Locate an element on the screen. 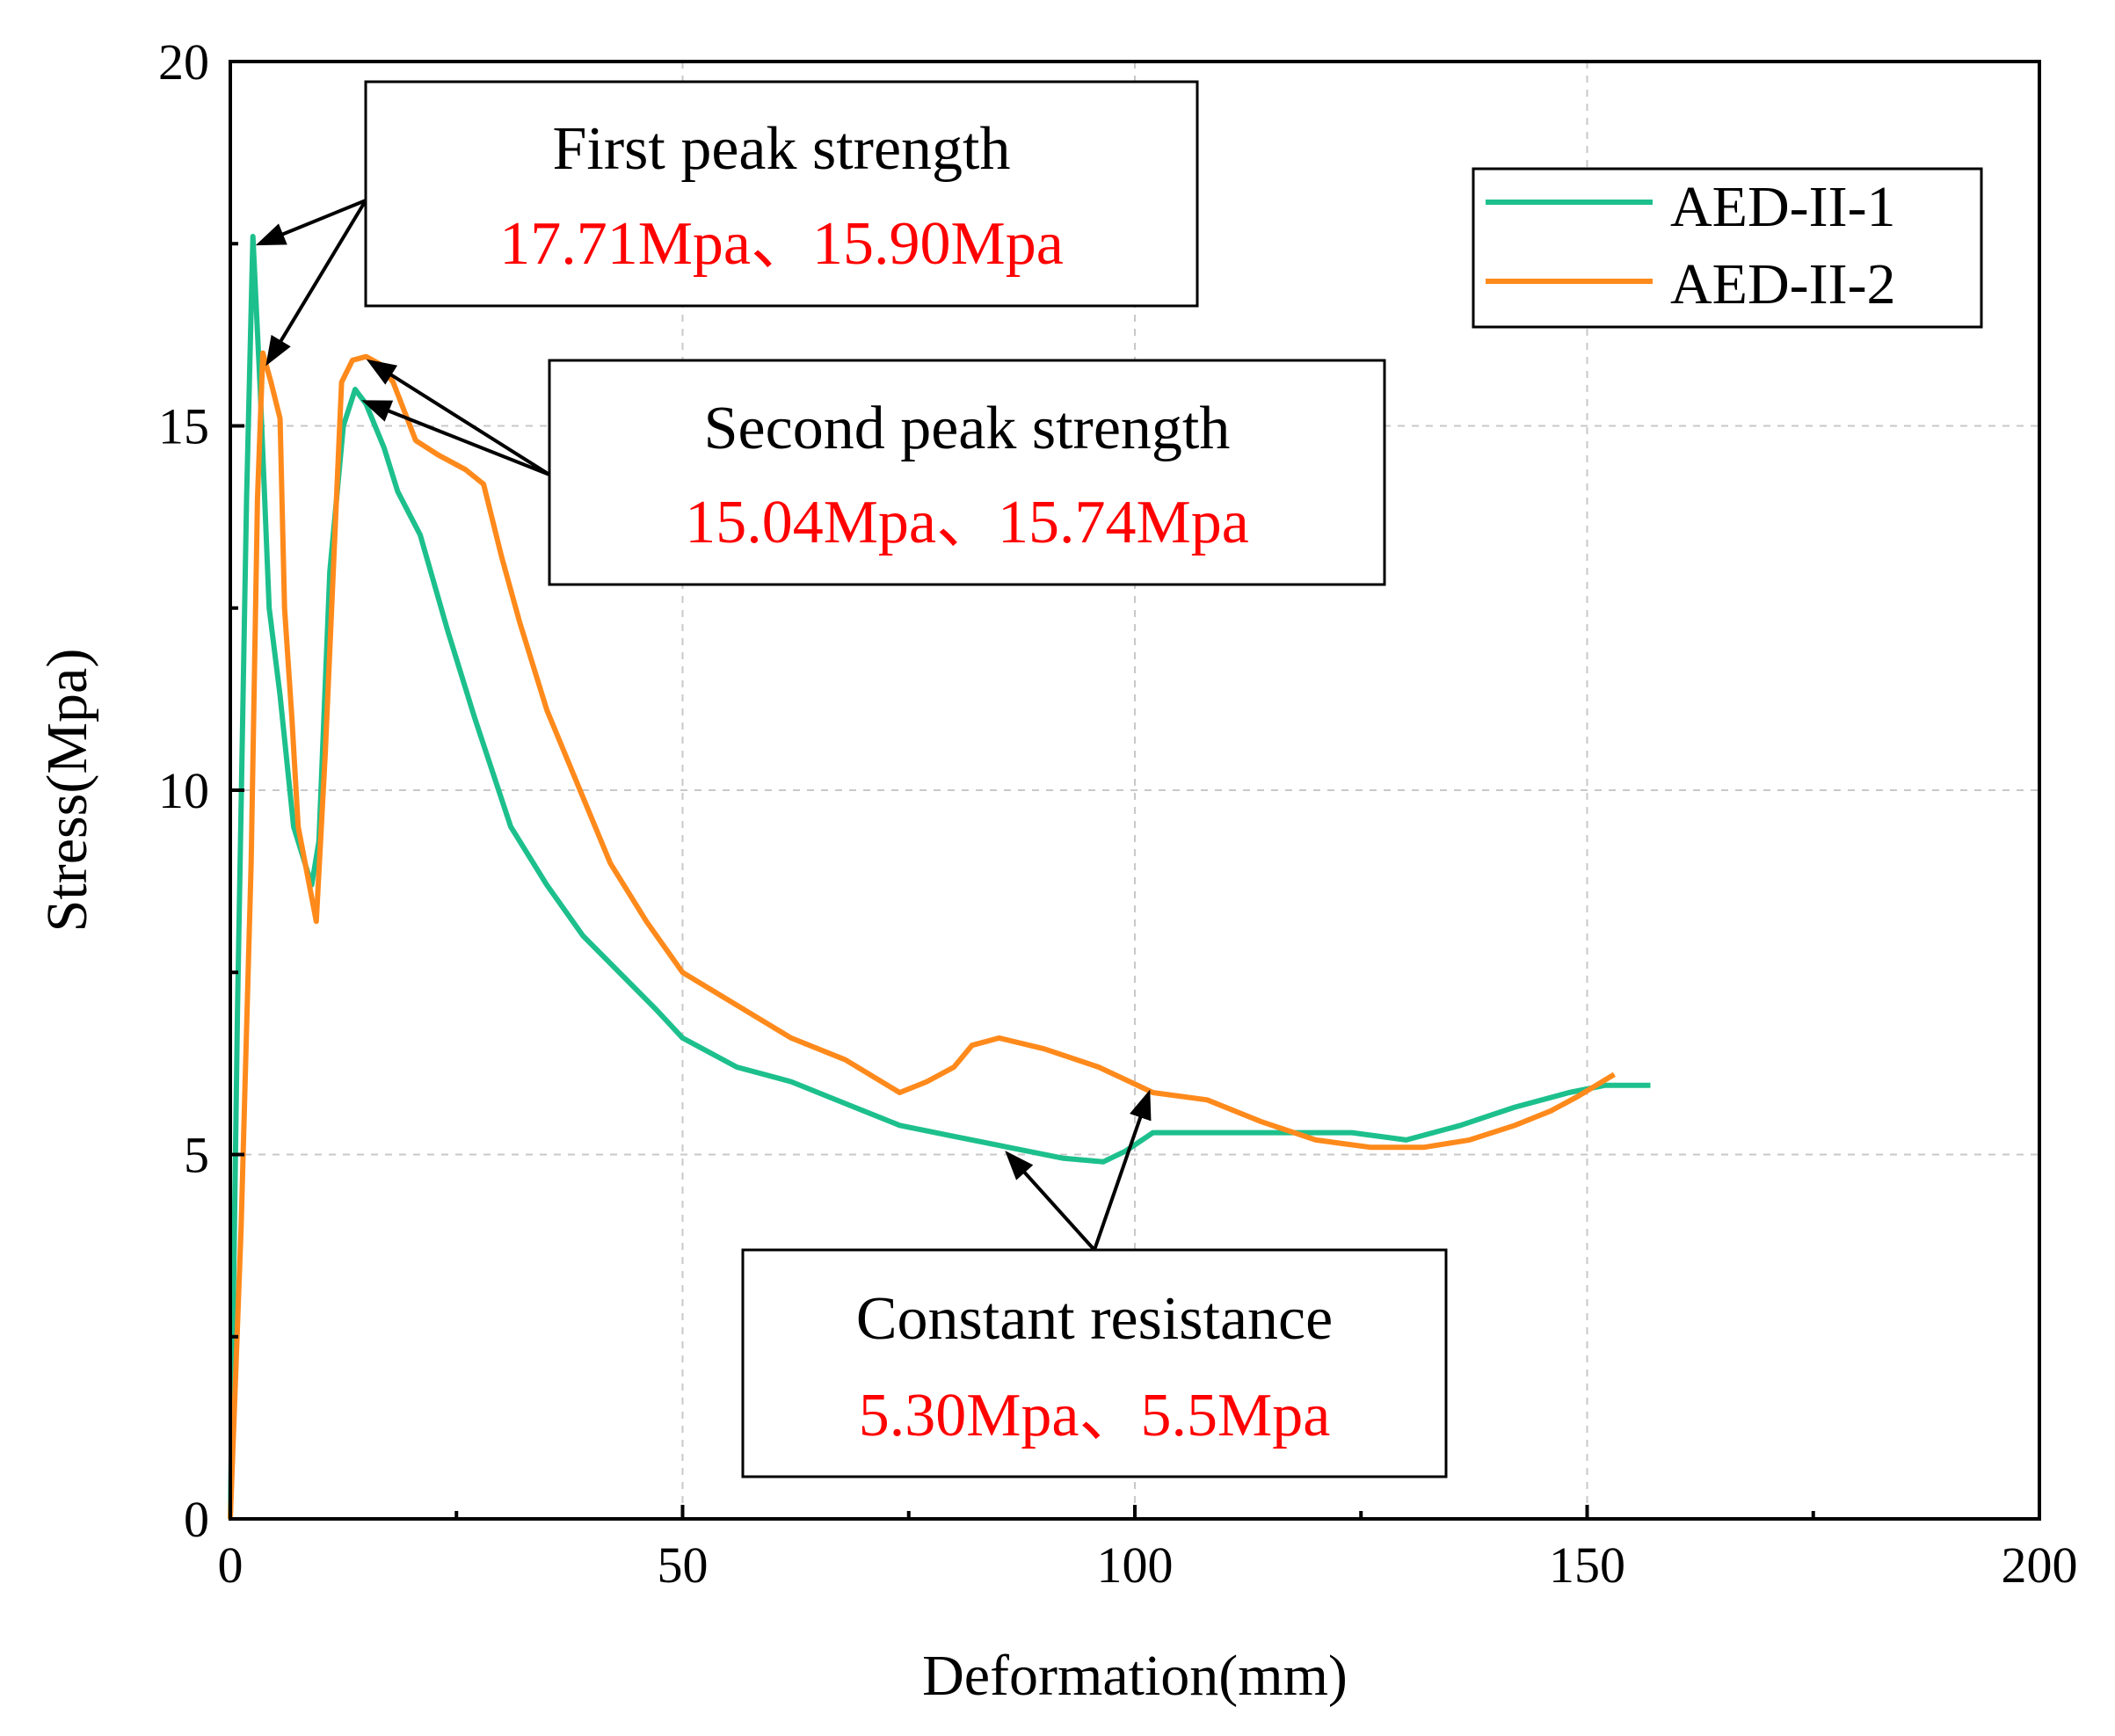 This screenshot has width=2115, height=1736. annotation-value: 15.04Mpa、15.74Mpa is located at coordinates (967, 522).